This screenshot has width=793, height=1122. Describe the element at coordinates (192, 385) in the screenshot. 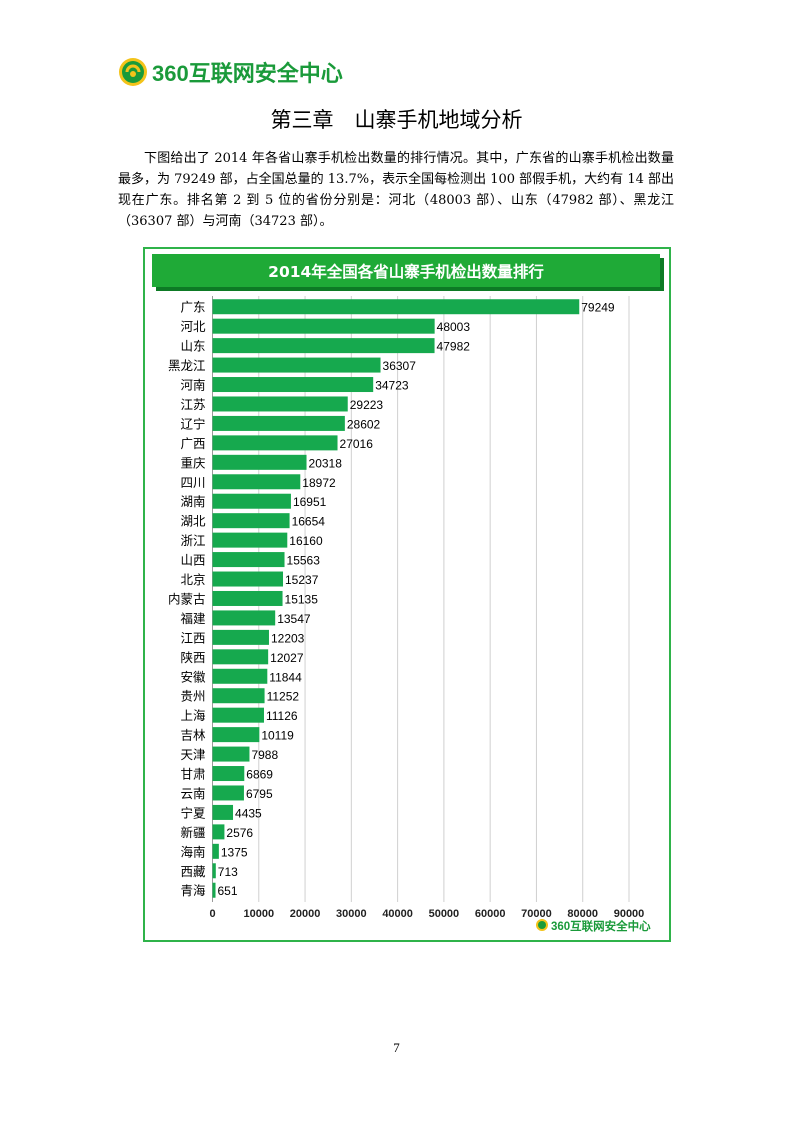

I see `category-label: 河南` at that location.